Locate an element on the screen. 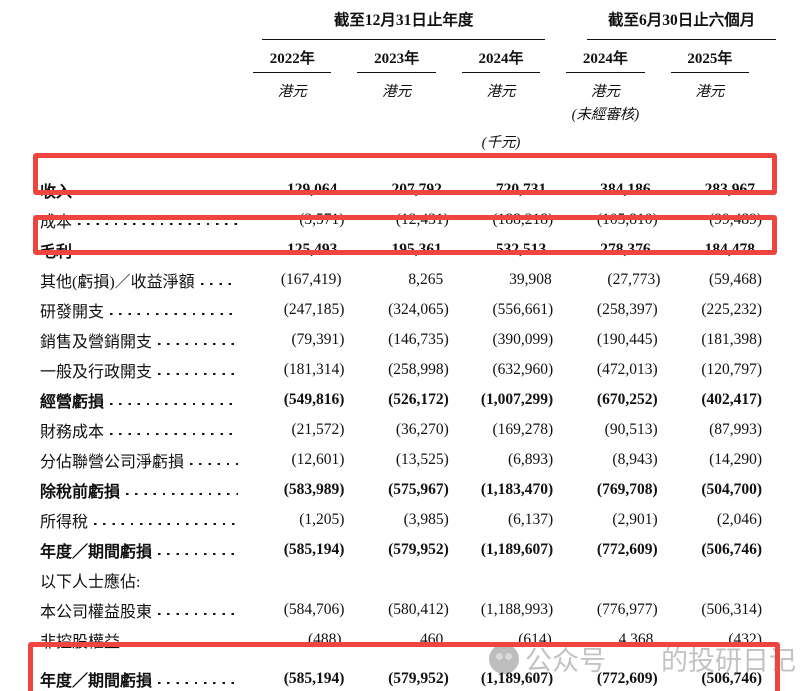 The height and width of the screenshot is (691, 804). cell-value: (169,278) is located at coordinates (523, 429).